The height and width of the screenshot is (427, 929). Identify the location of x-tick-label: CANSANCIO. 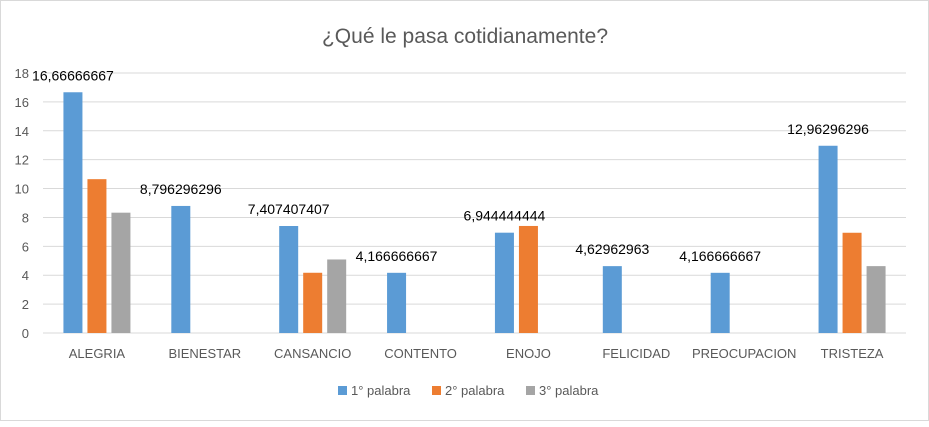
(312, 353).